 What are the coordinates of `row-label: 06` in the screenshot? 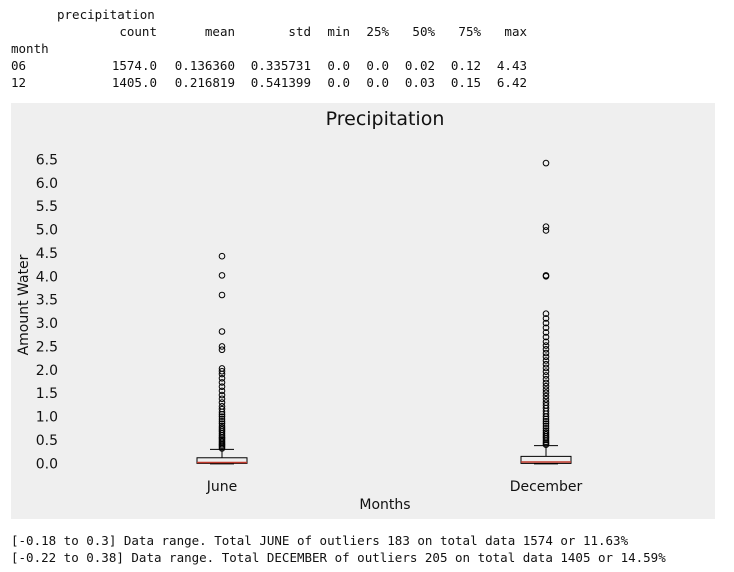 It's located at (19, 65).